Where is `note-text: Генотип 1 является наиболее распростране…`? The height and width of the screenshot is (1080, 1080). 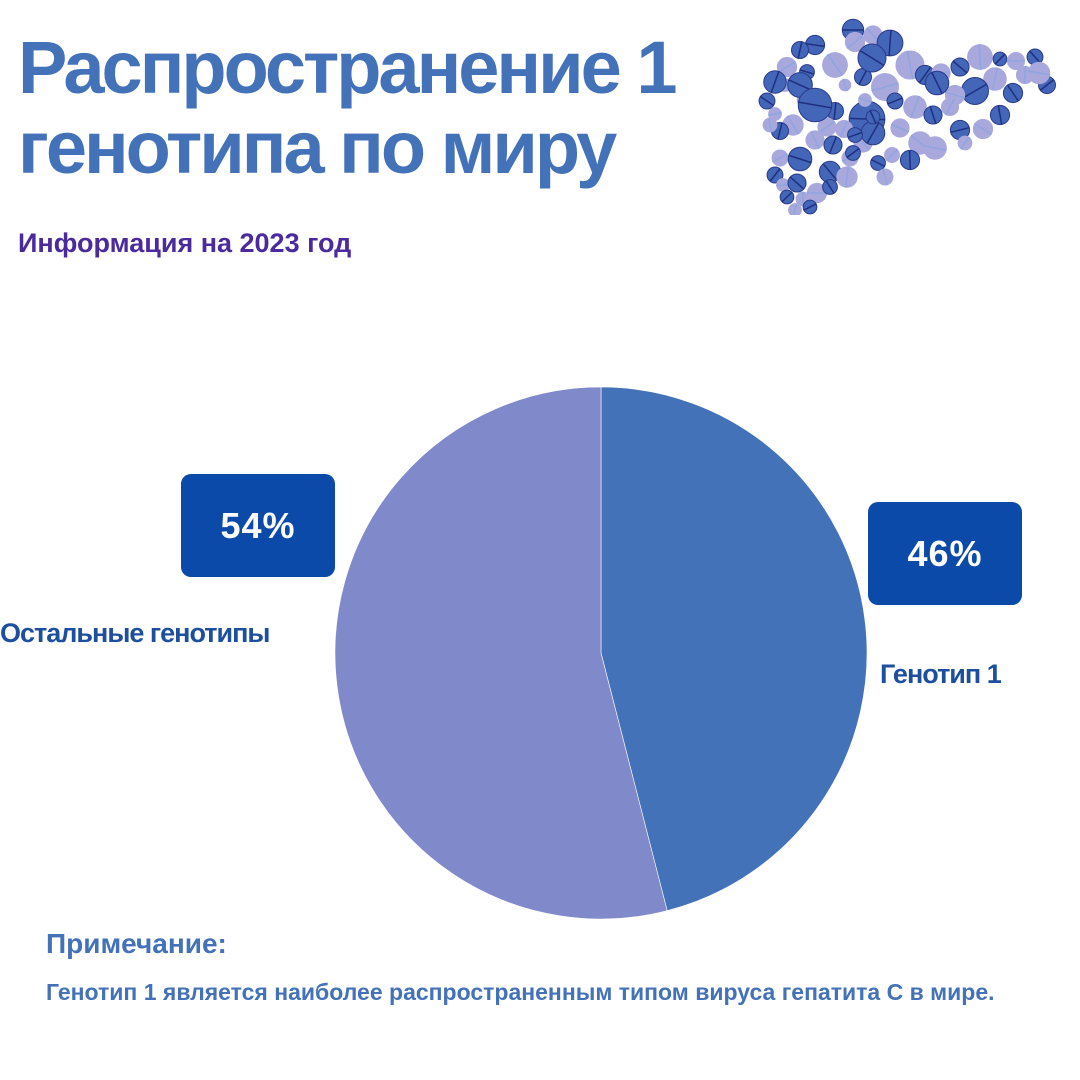 note-text: Генотип 1 является наиболее распростране… is located at coordinates (520, 992).